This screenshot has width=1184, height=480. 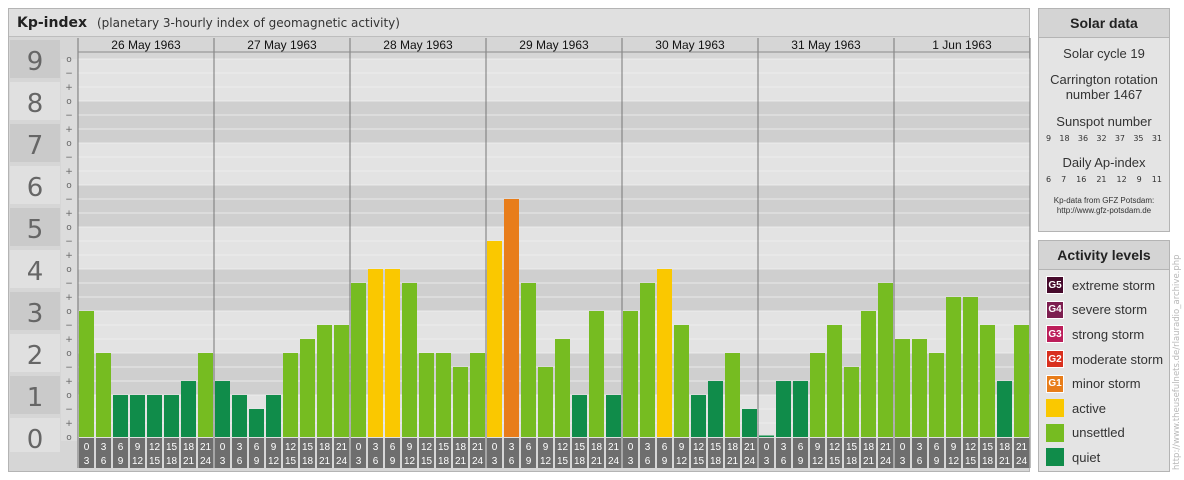 I want to click on sunspot-value: 36, so click(x=1083, y=138).